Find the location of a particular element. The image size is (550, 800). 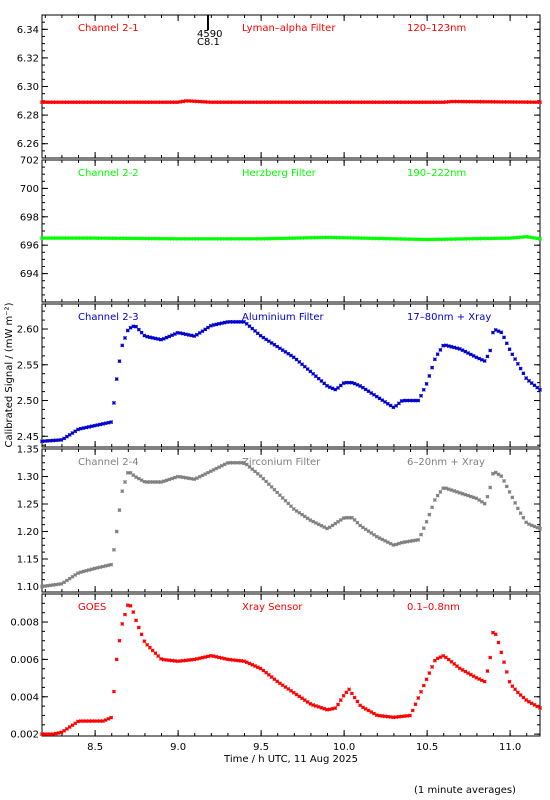

x-tick-label: 9.5 is located at coordinates (261, 747).